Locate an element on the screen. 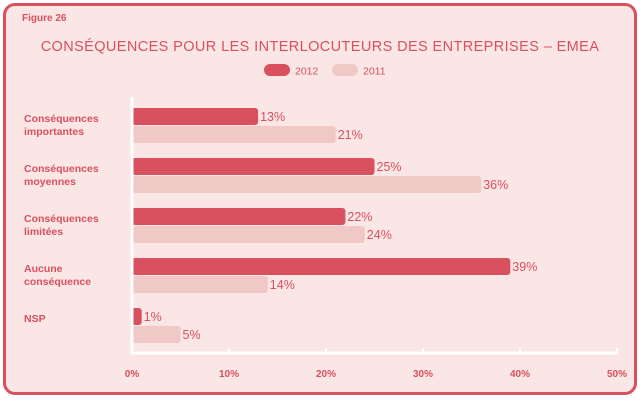 Image resolution: width=644 pixels, height=403 pixels. category-label-line: moyennes is located at coordinates (50, 182).